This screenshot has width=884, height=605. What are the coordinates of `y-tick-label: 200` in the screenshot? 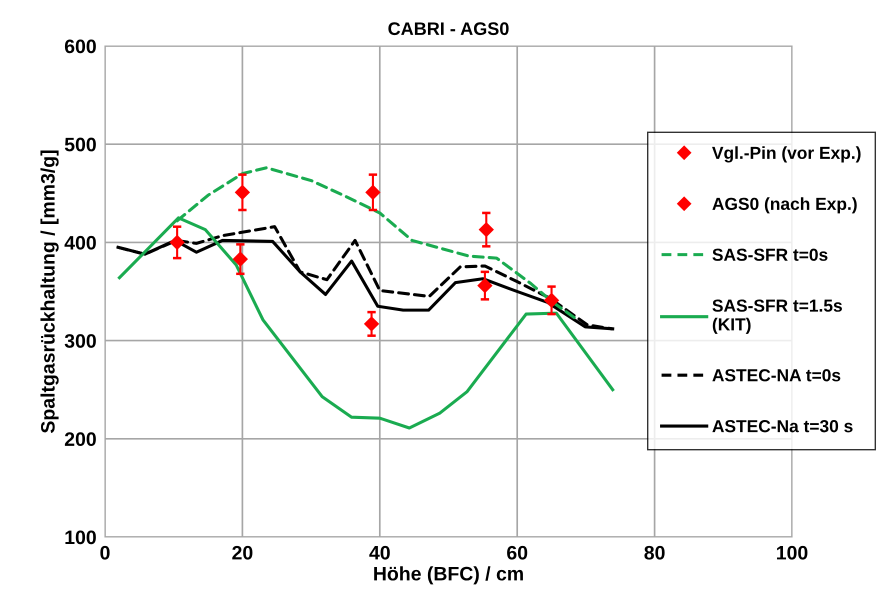 It's located at (80, 439).